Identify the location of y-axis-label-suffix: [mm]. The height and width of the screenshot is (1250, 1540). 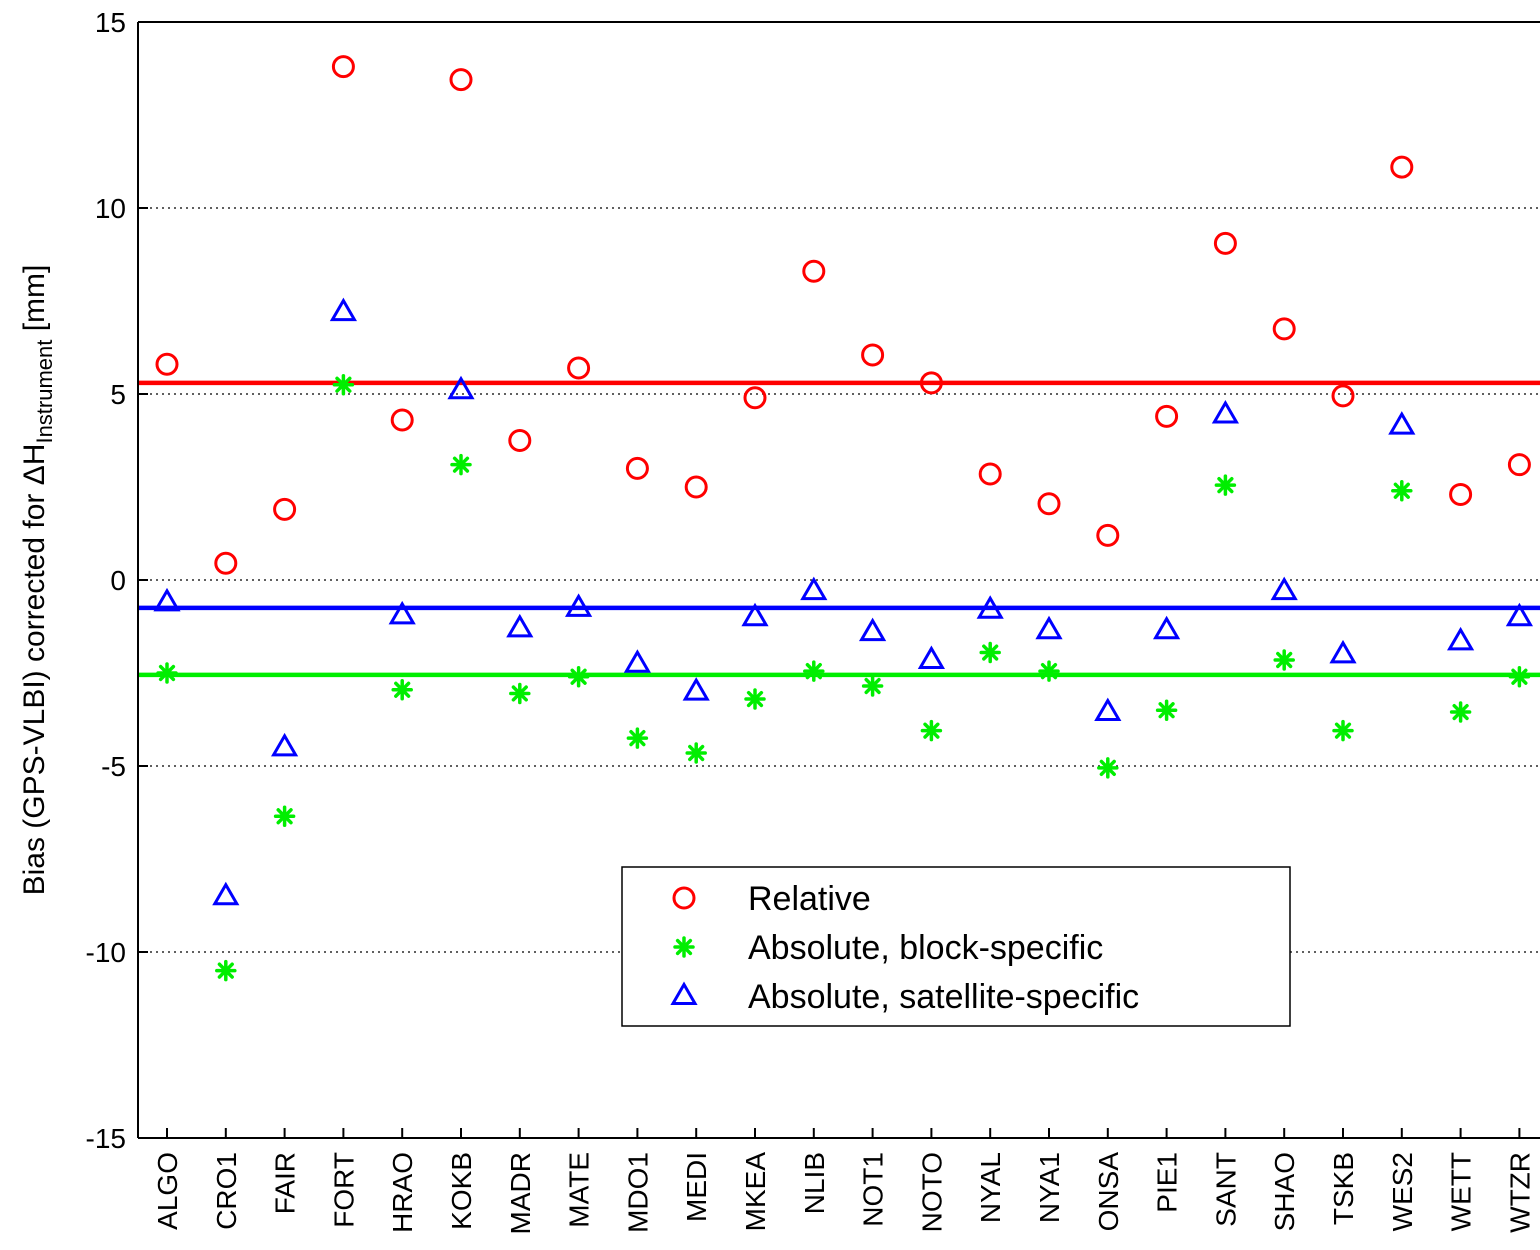
(34, 302).